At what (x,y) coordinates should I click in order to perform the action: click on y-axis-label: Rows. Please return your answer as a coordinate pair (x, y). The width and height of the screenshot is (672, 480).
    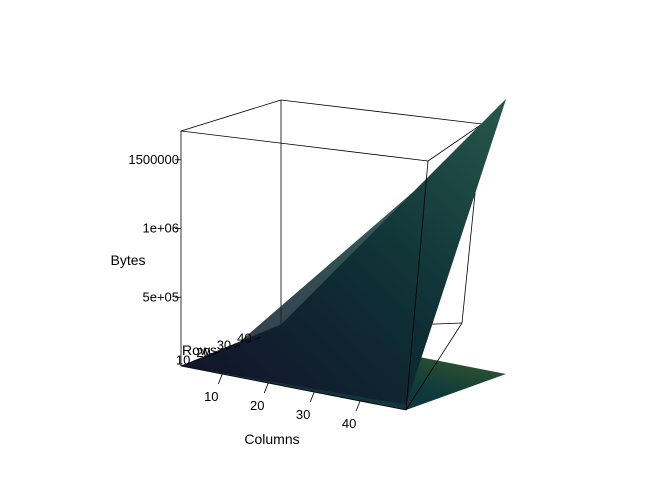
    Looking at the image, I should click on (199, 350).